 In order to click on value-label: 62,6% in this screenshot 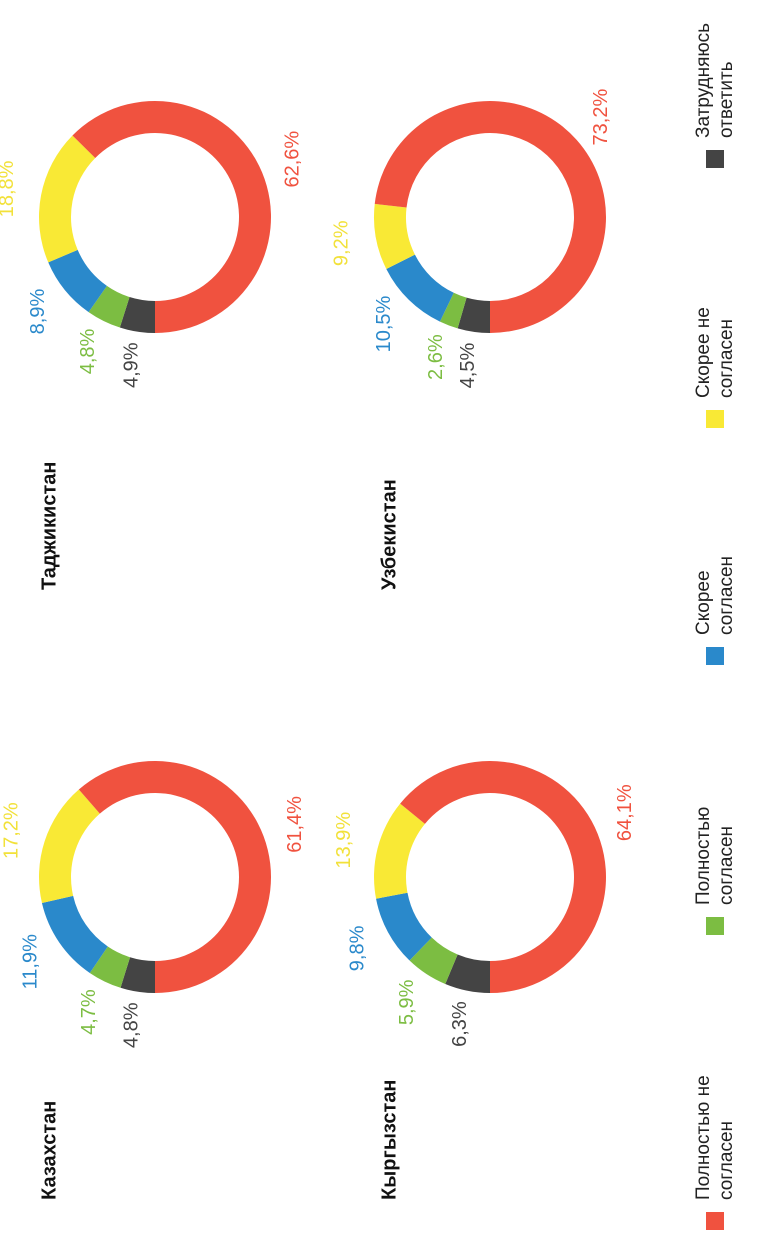, I will do `click(293, 159)`.